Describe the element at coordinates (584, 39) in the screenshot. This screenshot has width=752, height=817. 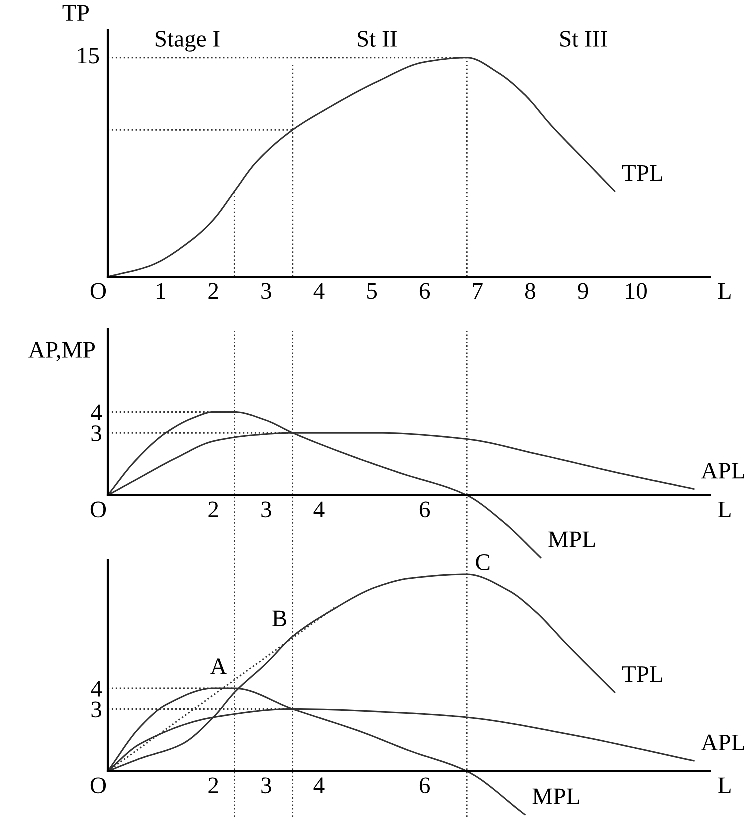
I see `text: St III` at that location.